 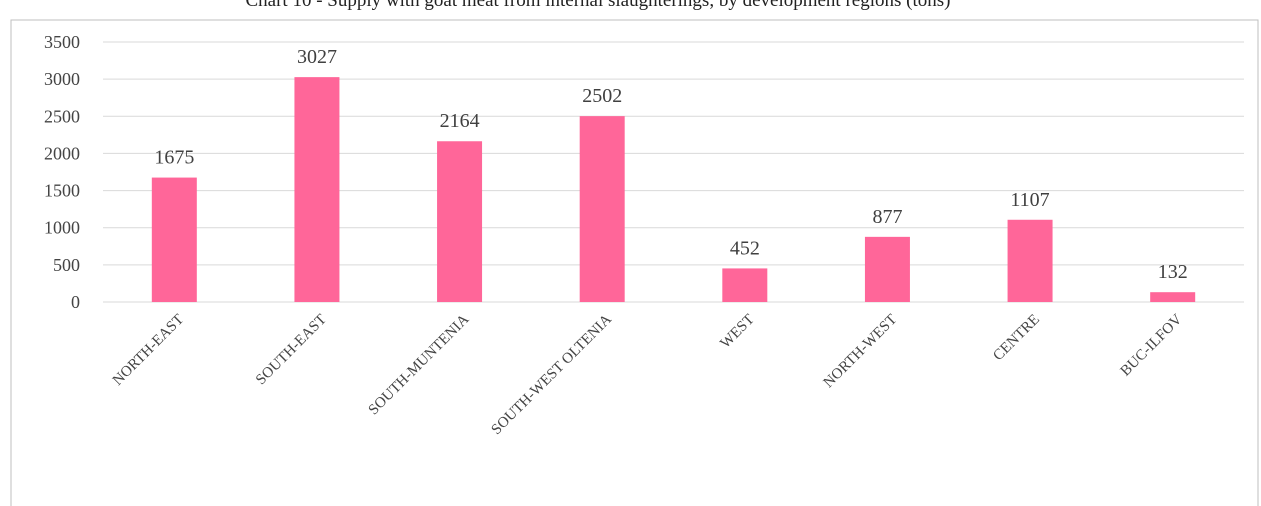 What do you see at coordinates (62, 42) in the screenshot?
I see `y-tick-label: 3500` at bounding box center [62, 42].